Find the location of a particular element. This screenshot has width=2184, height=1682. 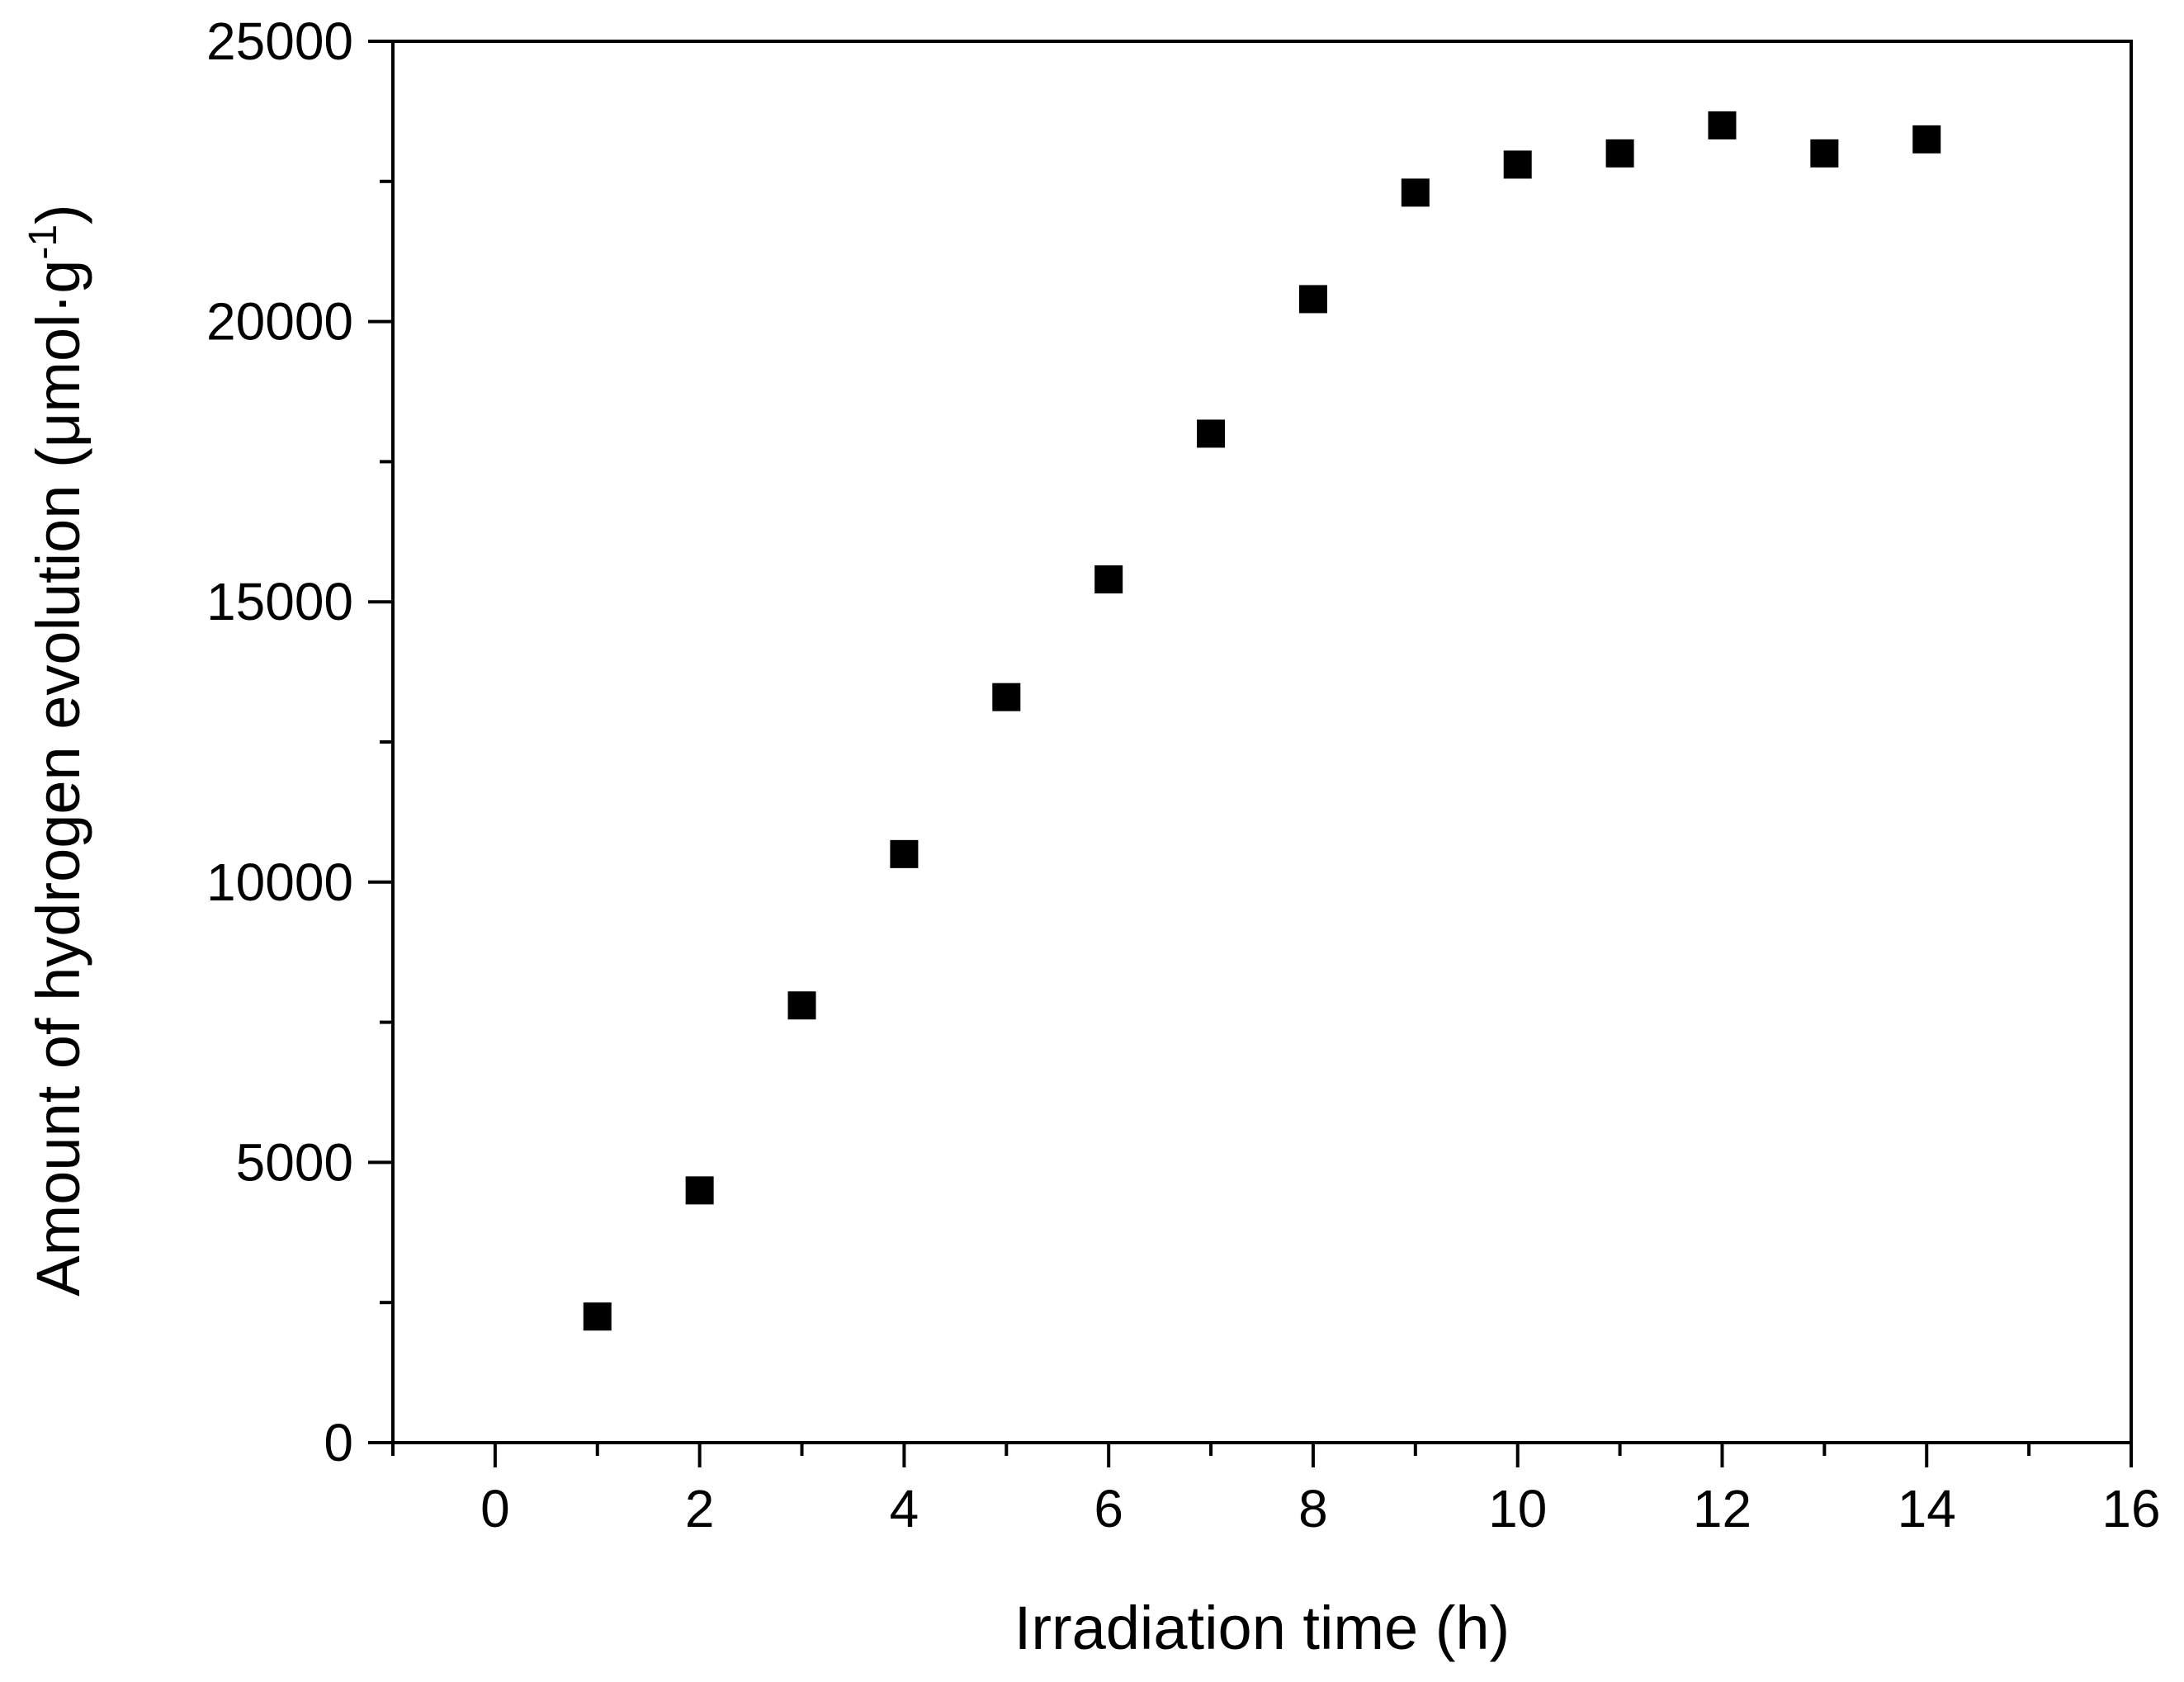

x-tick-label: 14 is located at coordinates (1927, 1508).